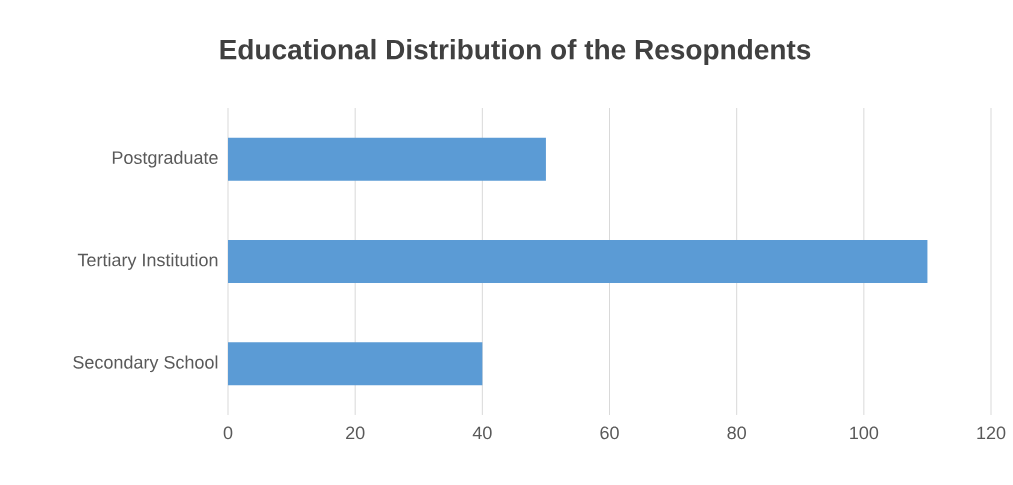 The width and height of the screenshot is (1013, 485). I want to click on x-tick-label: 60, so click(609, 433).